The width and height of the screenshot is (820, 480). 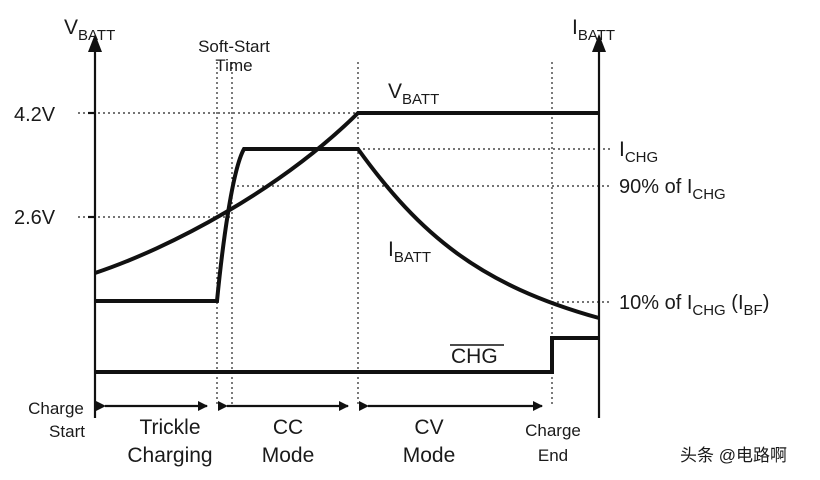 I want to click on watermark: 头条 @电路啊, so click(x=733, y=455).